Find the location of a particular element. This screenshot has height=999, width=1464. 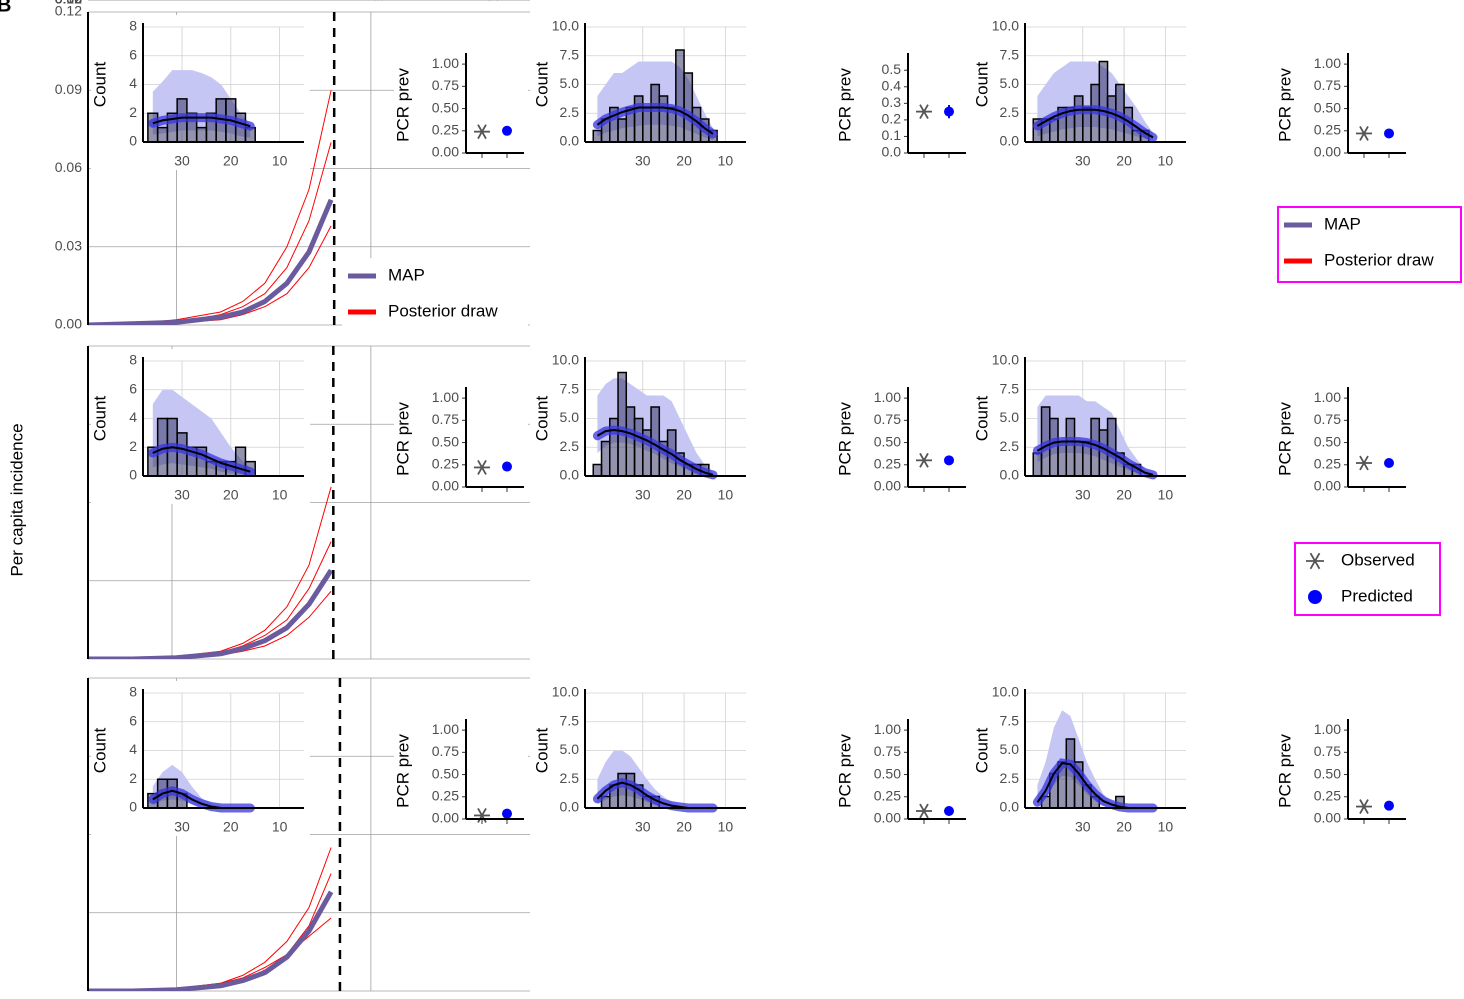

y-tick-label: 0.3 is located at coordinates (892, 102).